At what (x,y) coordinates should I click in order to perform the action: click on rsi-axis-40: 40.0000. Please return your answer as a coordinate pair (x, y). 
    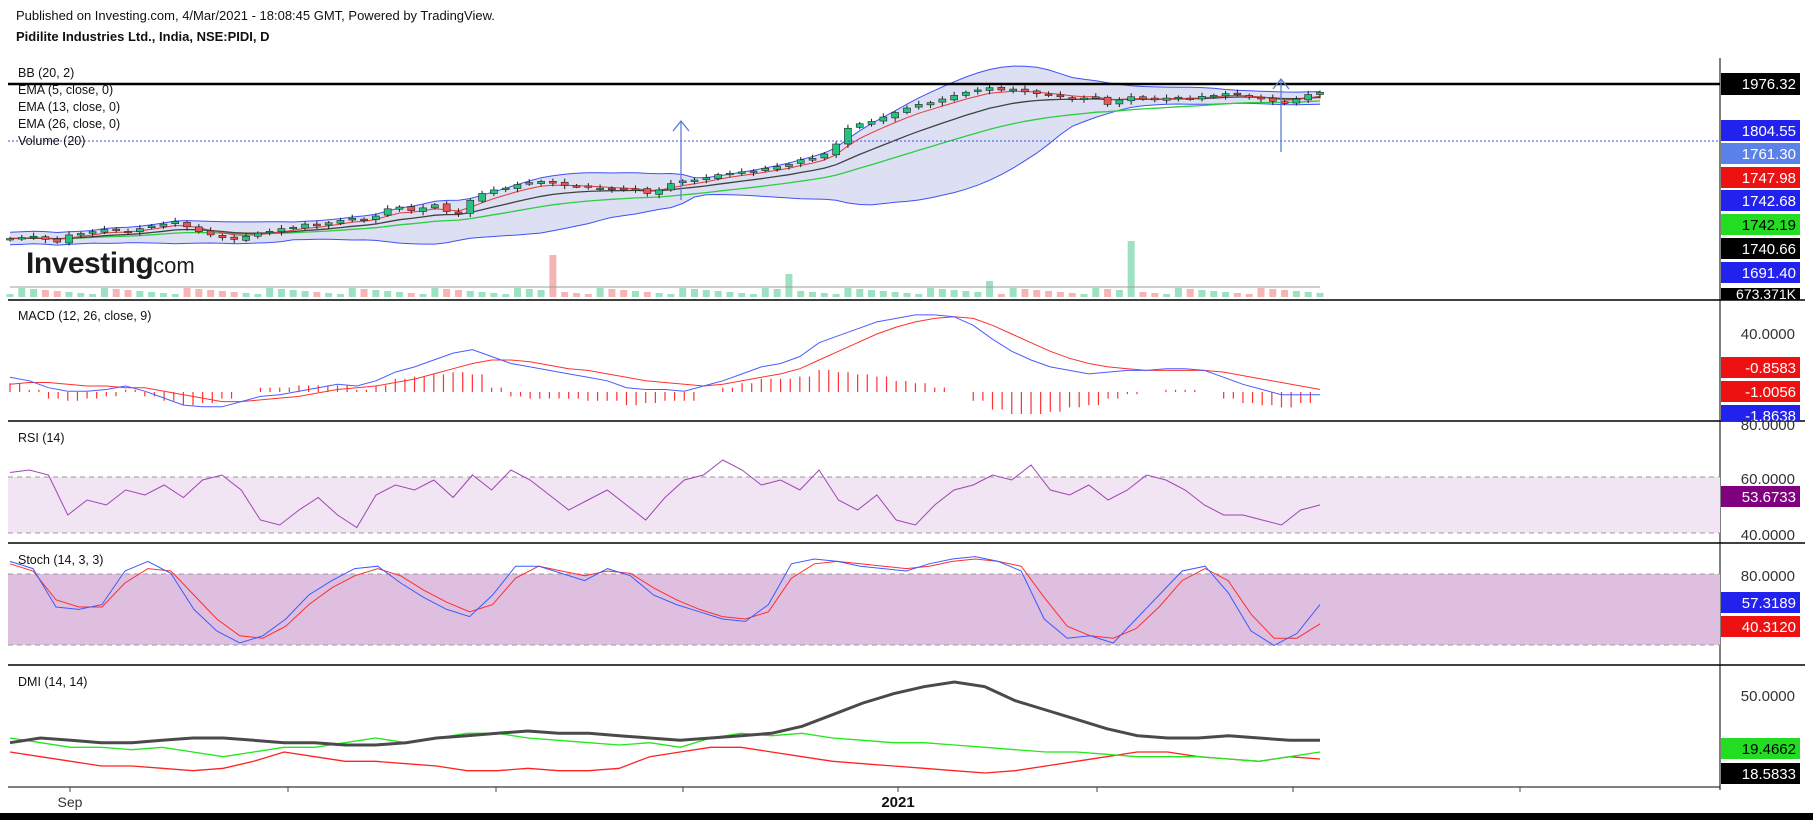
    Looking at the image, I should click on (1768, 535).